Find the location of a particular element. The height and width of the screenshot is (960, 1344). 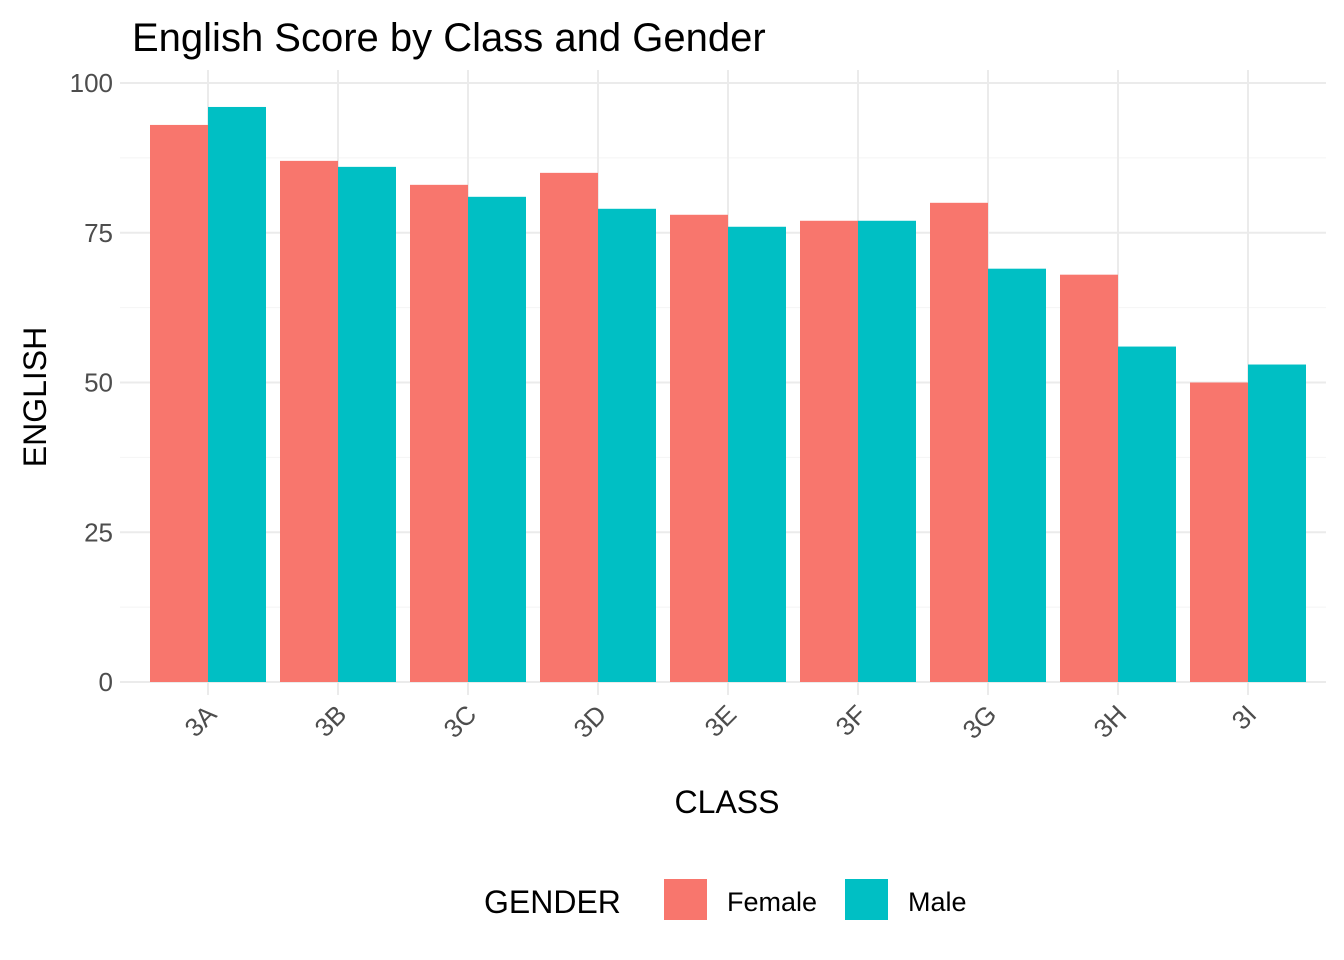

y-tick-label: 75 is located at coordinates (98, 233).